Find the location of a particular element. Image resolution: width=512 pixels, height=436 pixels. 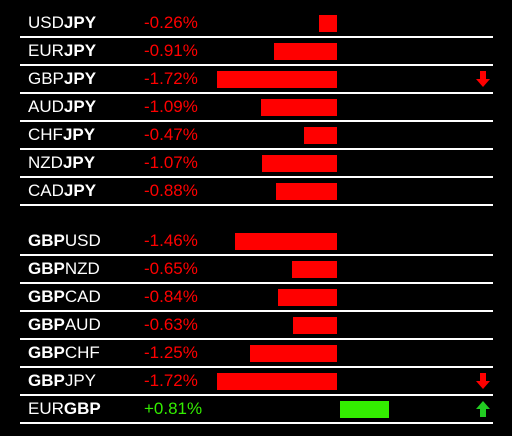

percent-change: -0.65% is located at coordinates (171, 268).